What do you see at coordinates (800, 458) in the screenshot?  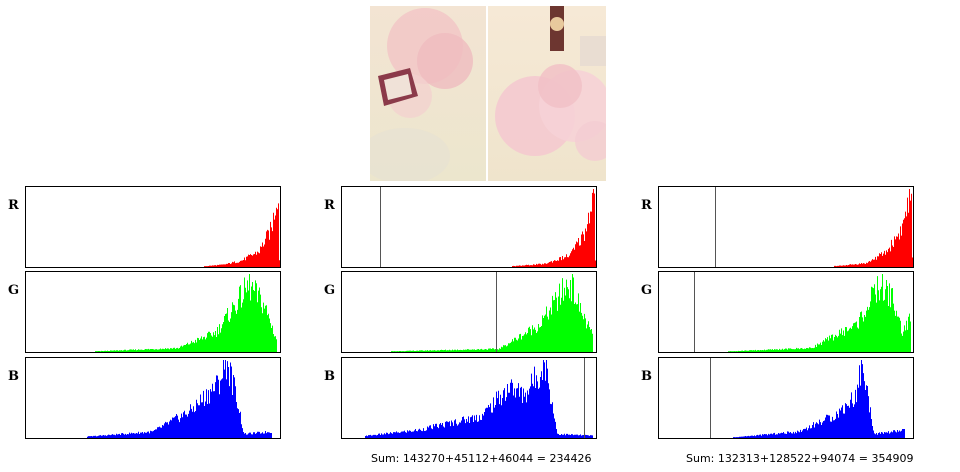 I see `sum-text-3: Sum: 132313+128522+94074 = 354909` at bounding box center [800, 458].